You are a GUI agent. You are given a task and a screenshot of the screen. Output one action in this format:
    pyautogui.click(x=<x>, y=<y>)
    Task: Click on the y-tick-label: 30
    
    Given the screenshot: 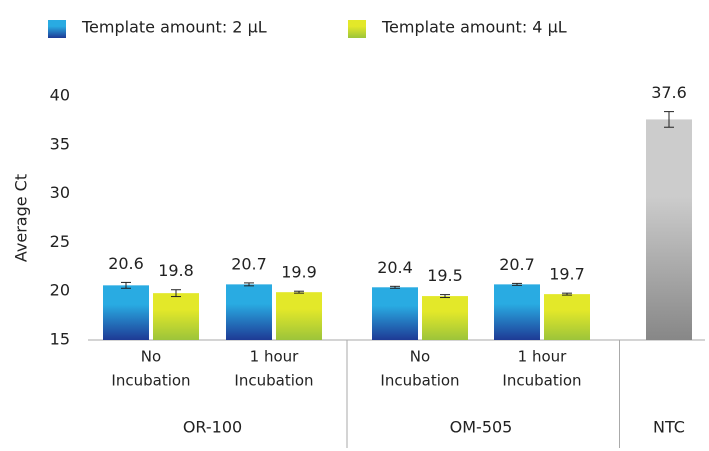 What is the action you would take?
    pyautogui.click(x=60, y=192)
    